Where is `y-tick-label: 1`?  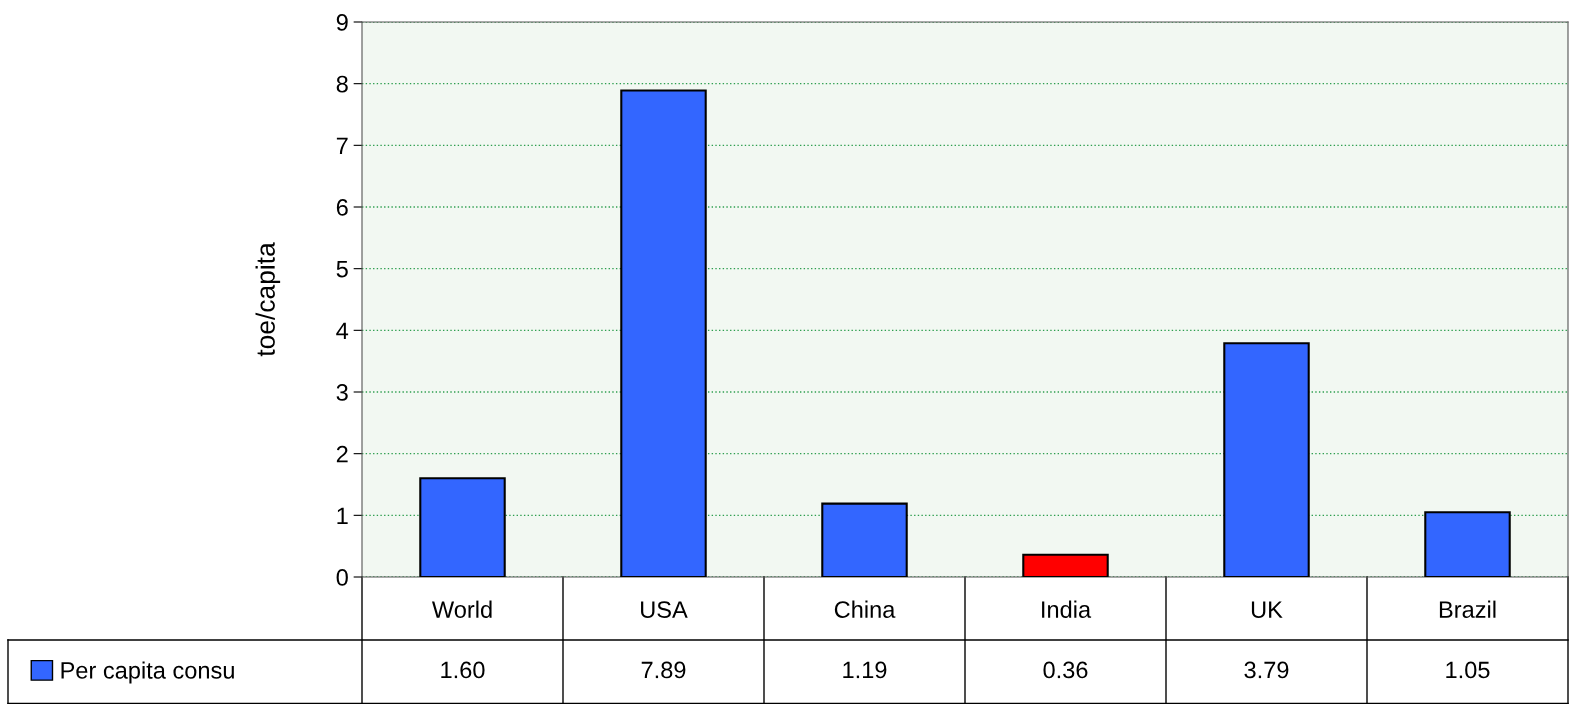 y-tick-label: 1 is located at coordinates (342, 515).